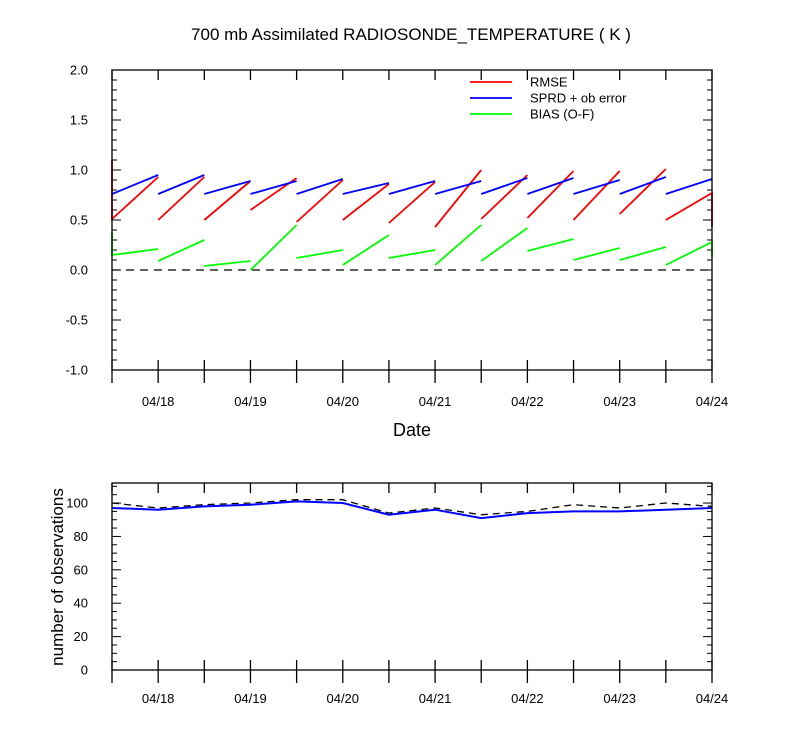 Image resolution: width=800 pixels, height=750 pixels. I want to click on y-tick-label: 80, so click(81, 536).